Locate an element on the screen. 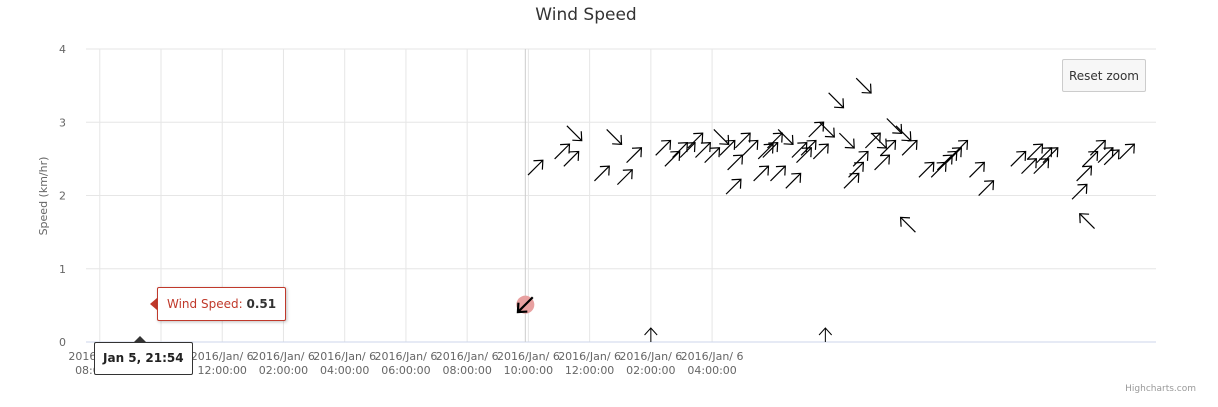 The height and width of the screenshot is (407, 1218). x-tick-label-date: 2016/Jan/ 6 is located at coordinates (650, 356).